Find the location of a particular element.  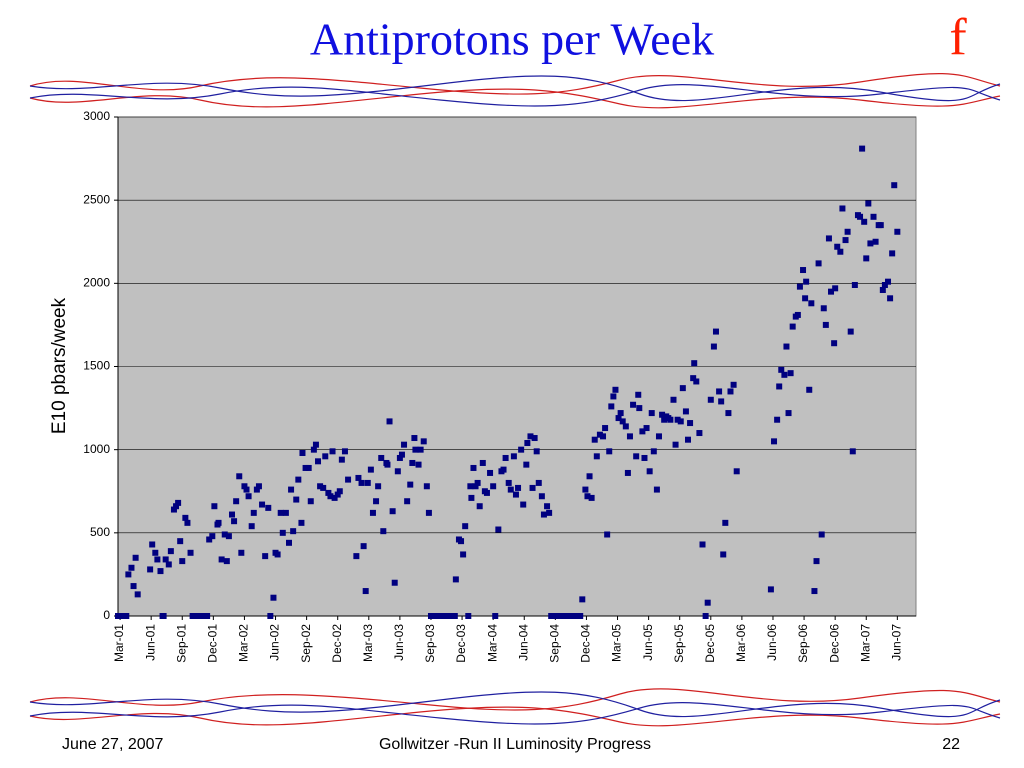

x-tick-label: Mar-04 is located at coordinates (492, 643).